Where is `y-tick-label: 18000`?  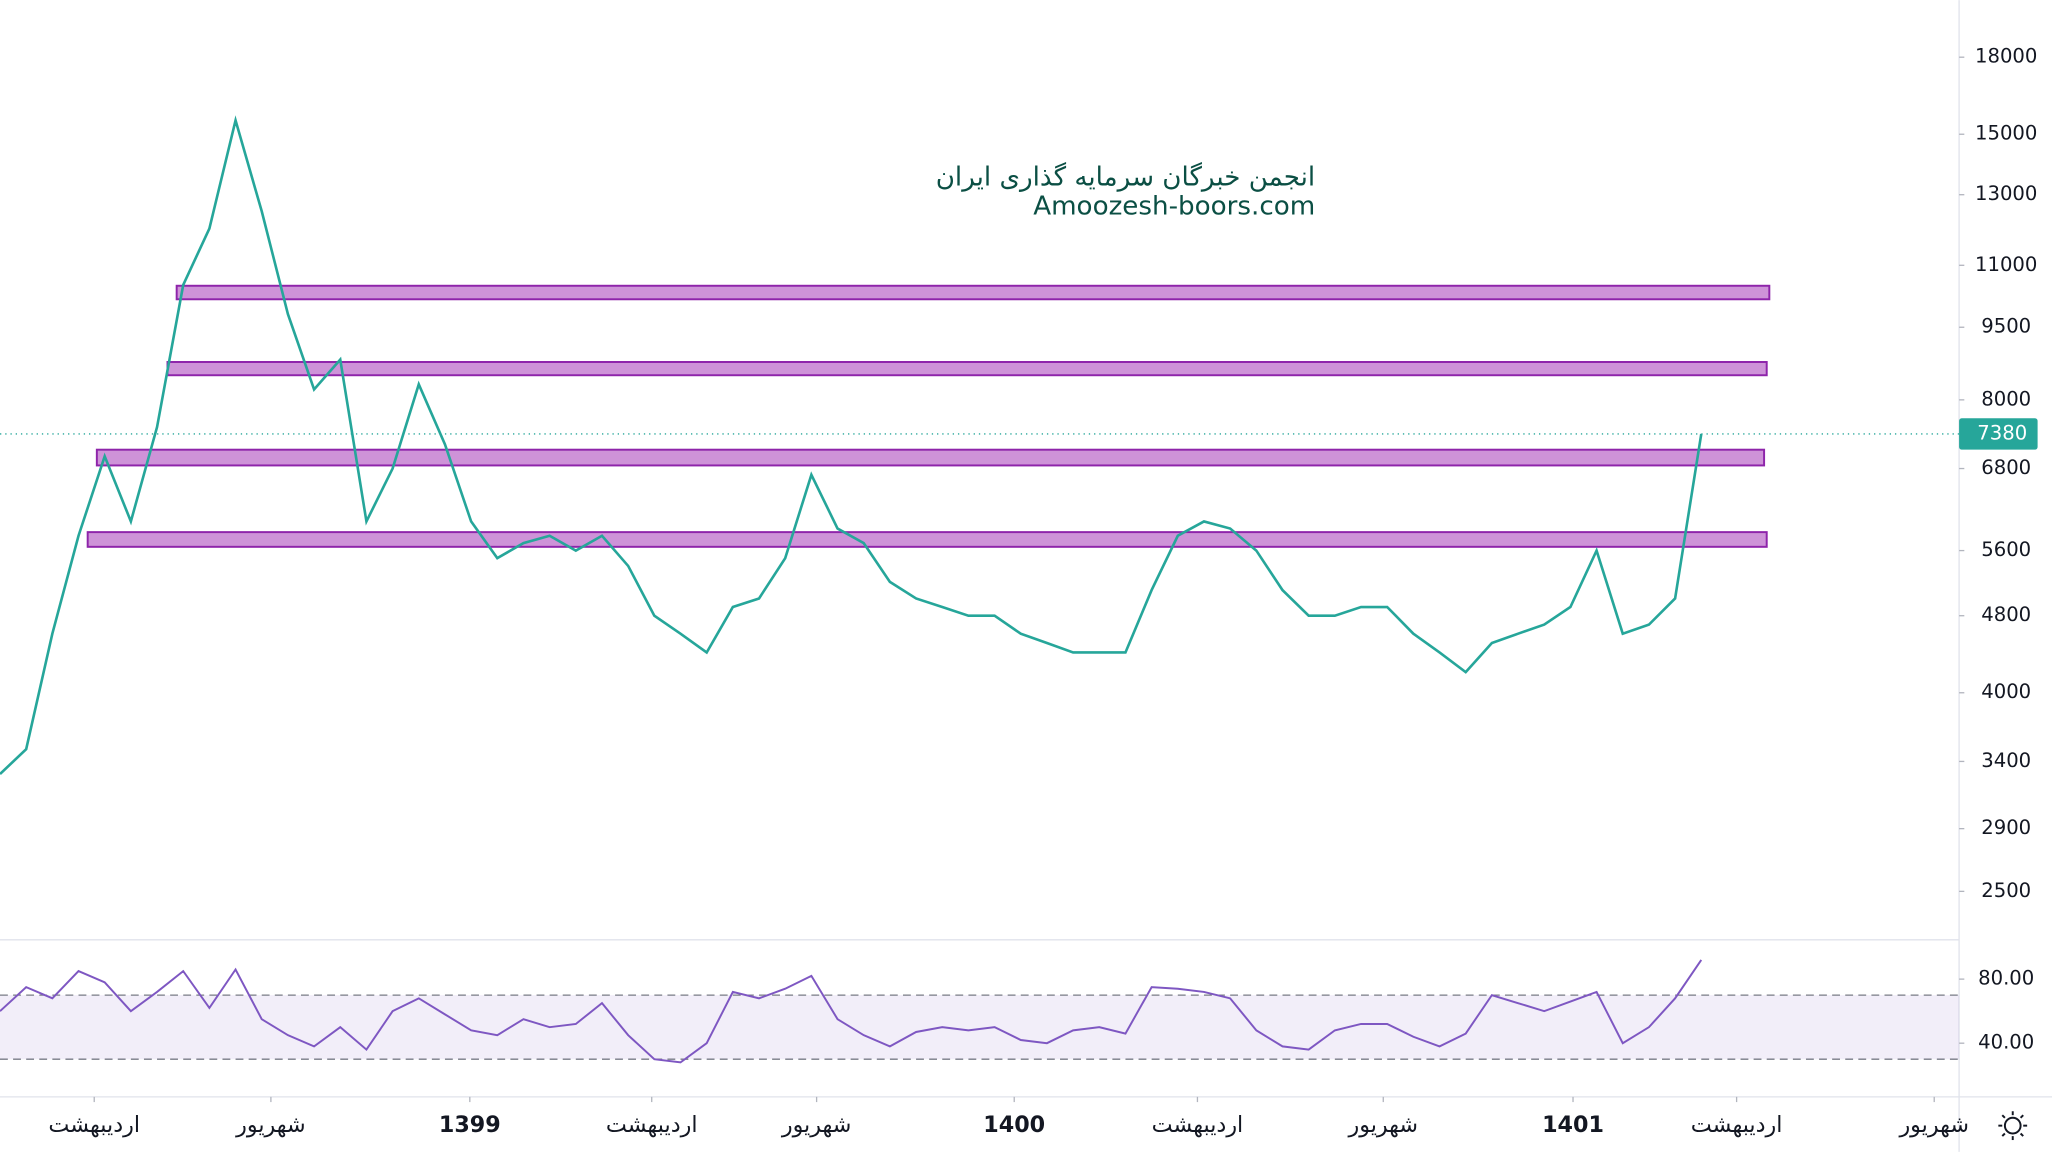
y-tick-label: 18000 is located at coordinates (2006, 56).